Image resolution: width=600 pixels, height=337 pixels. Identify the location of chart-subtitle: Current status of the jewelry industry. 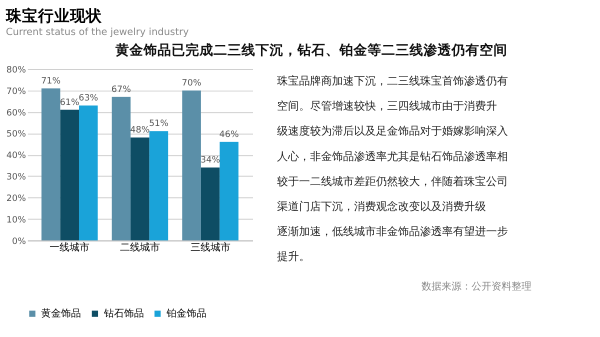
(97, 32).